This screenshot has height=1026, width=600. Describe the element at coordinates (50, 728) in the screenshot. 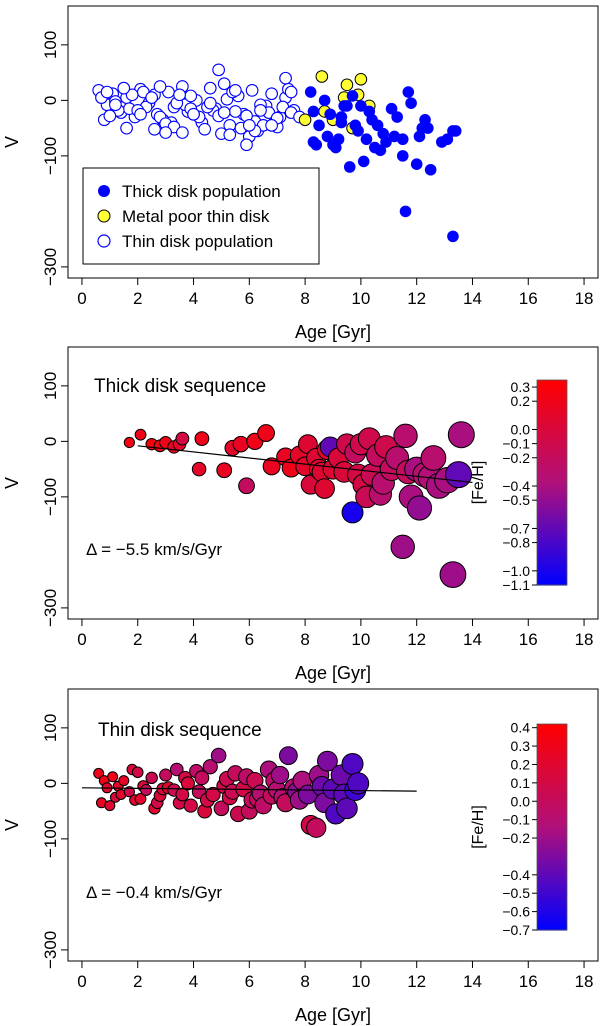

I see `y-tick-label: 100` at that location.